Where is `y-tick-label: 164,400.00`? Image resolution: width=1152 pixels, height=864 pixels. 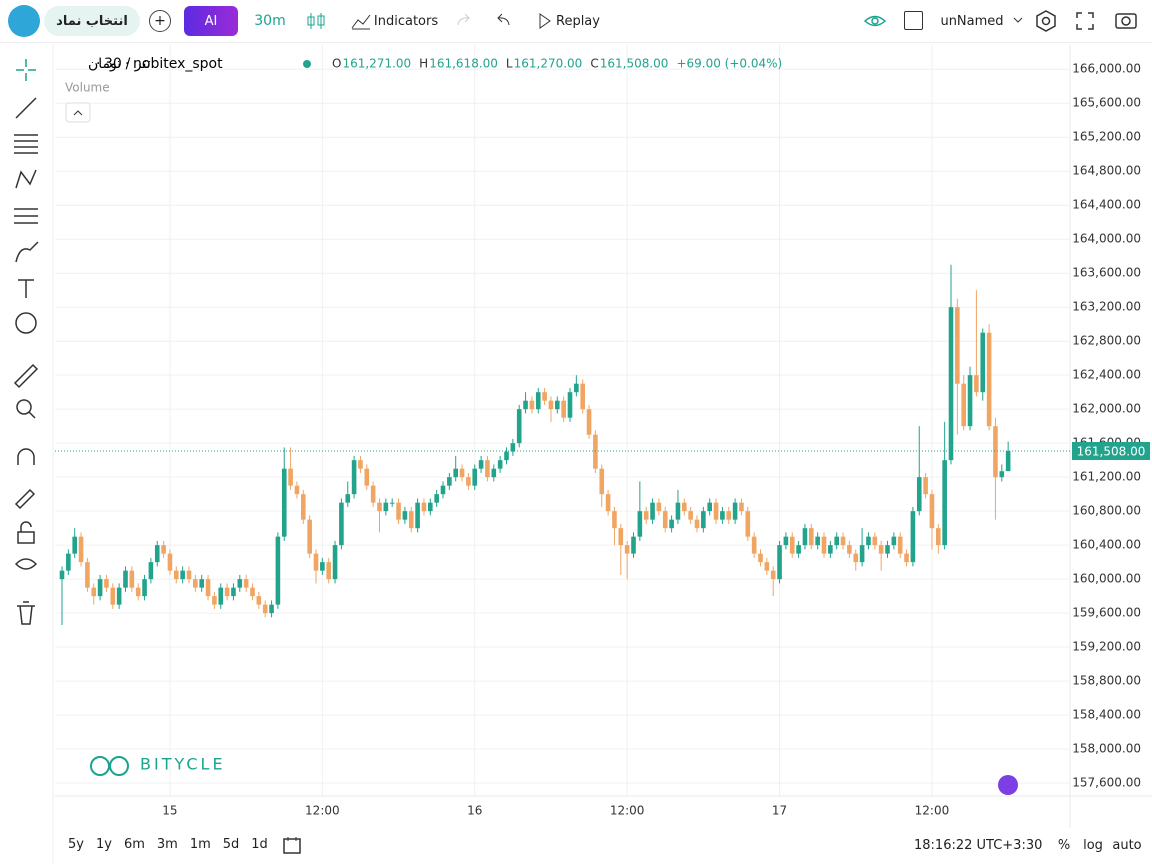 y-tick-label: 164,400.00 is located at coordinates (1106, 205).